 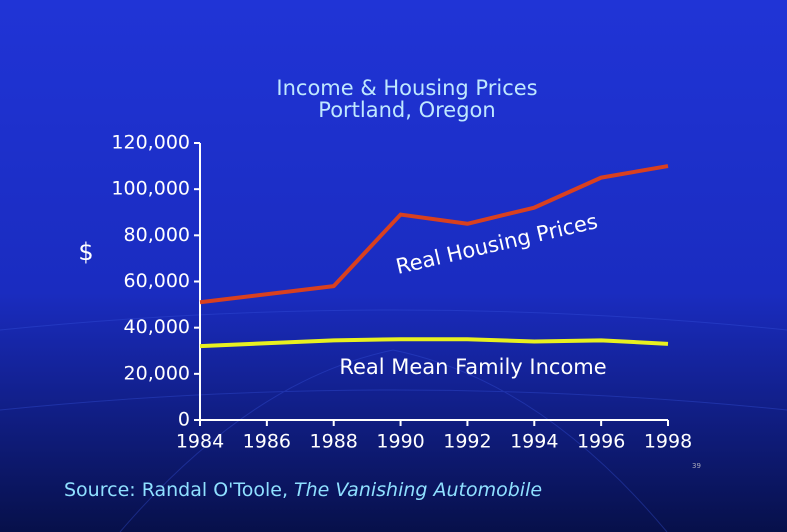 I want to click on series-label: Real Mean Family Income, so click(x=472, y=367).